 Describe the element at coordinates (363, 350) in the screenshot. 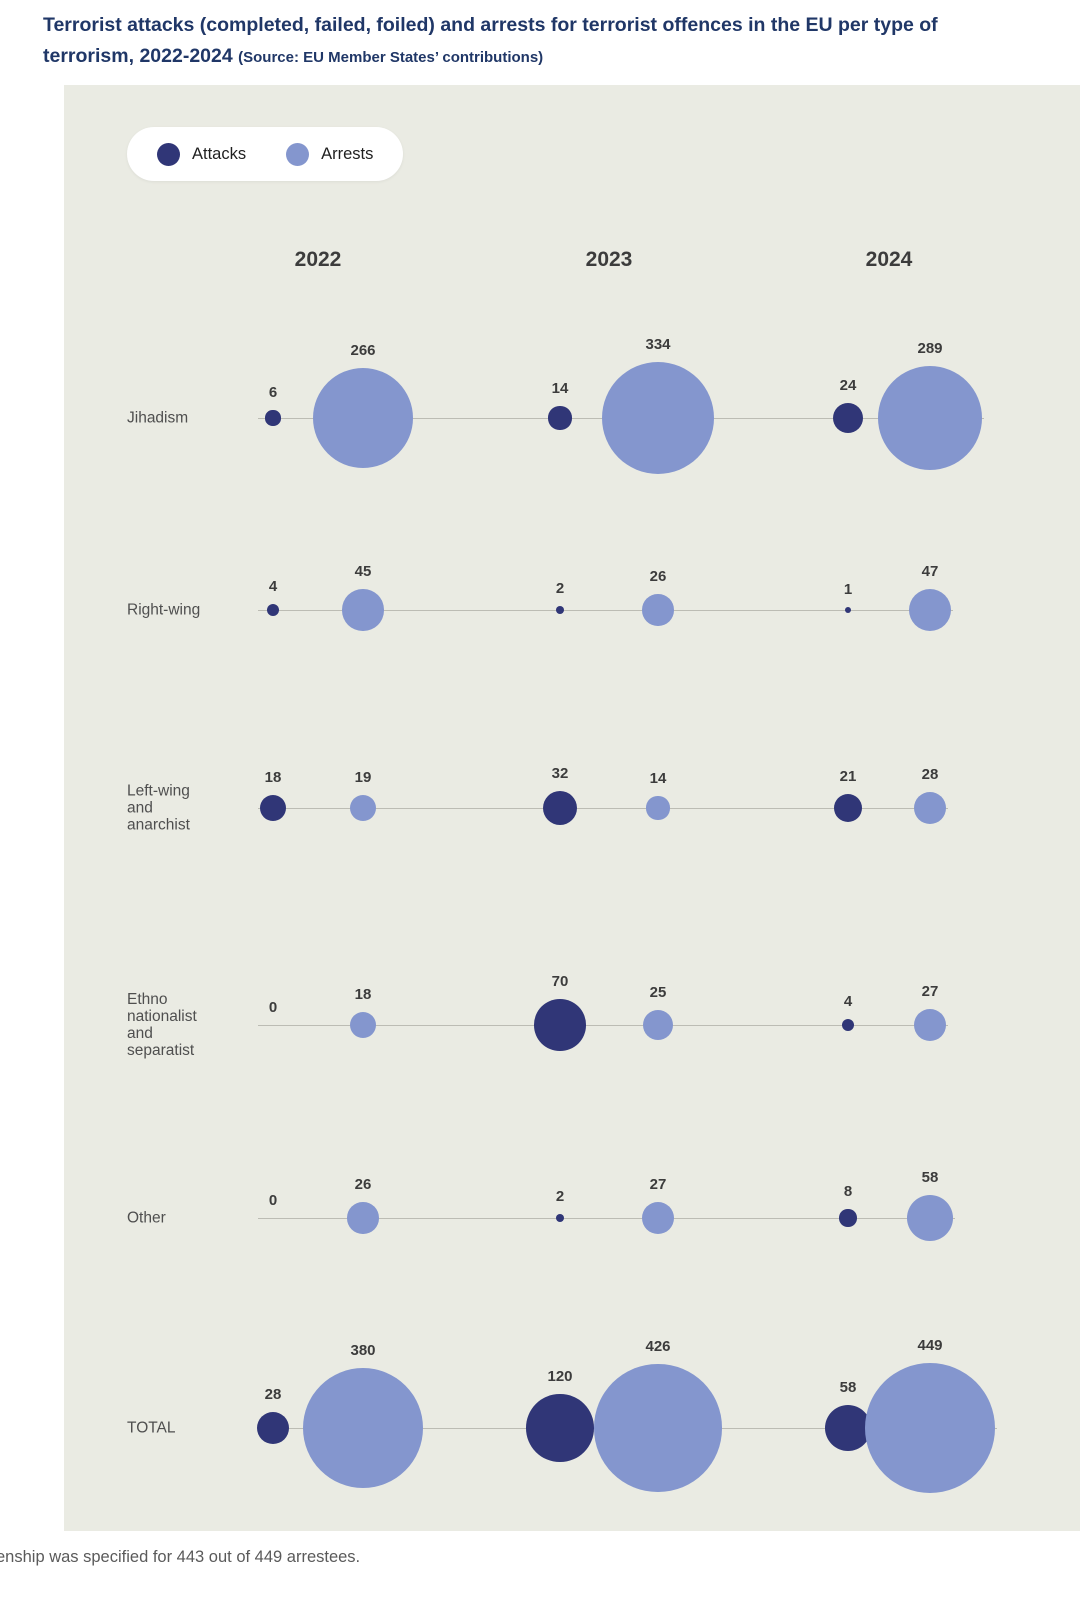

I see `value-label: 266` at that location.